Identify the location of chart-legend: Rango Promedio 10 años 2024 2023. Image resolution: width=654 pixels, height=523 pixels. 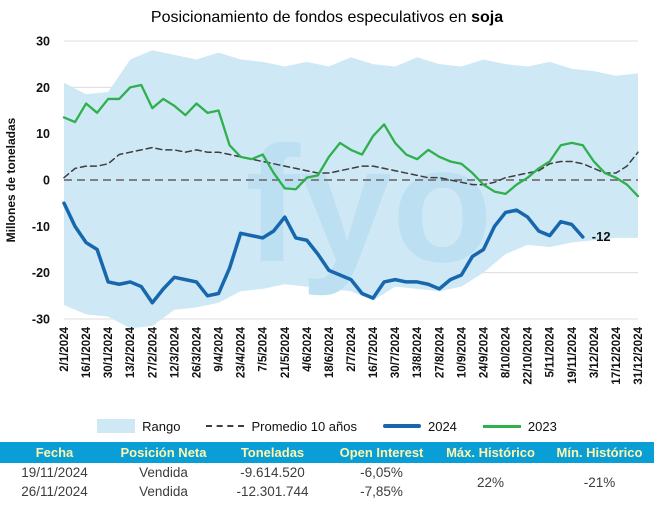
(327, 426).